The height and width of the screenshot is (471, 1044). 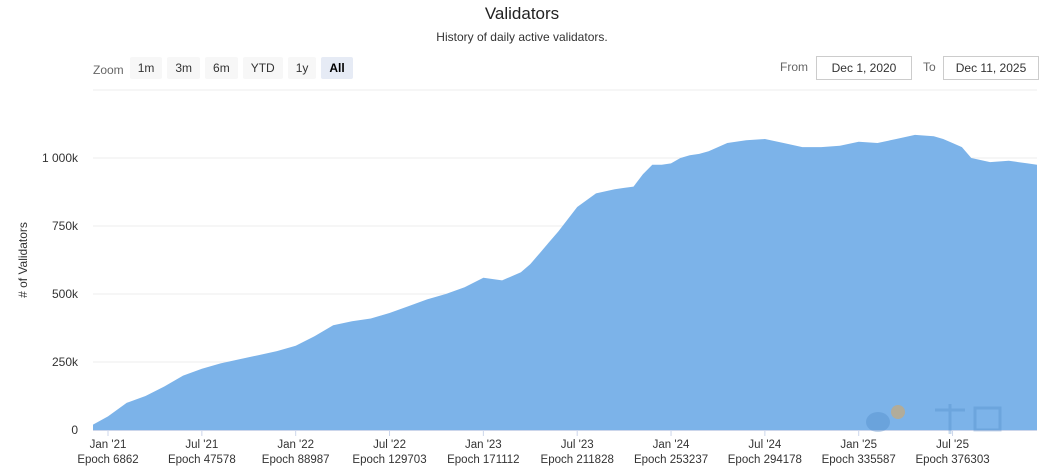 I want to click on x-tick-label: Jul '21, so click(x=201, y=445).